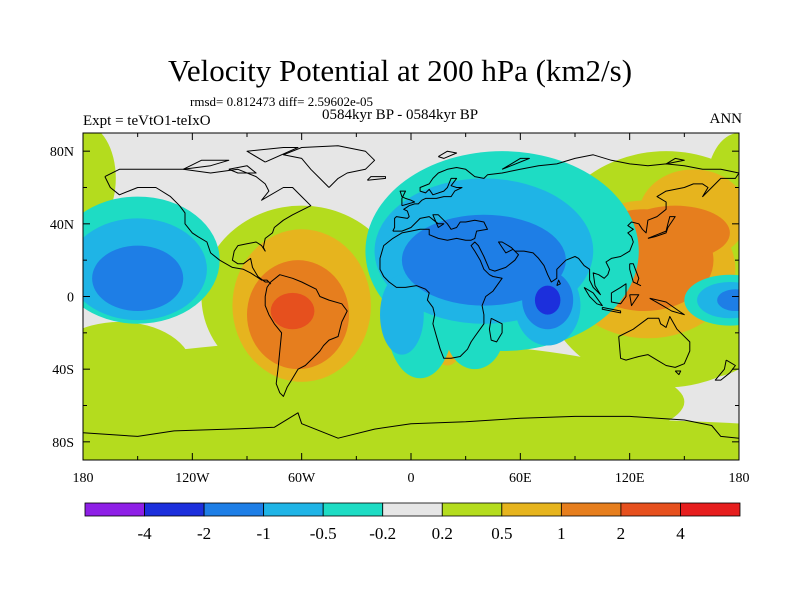 The image size is (800, 600). I want to click on colorbar-label-6: 0.5, so click(501, 533).